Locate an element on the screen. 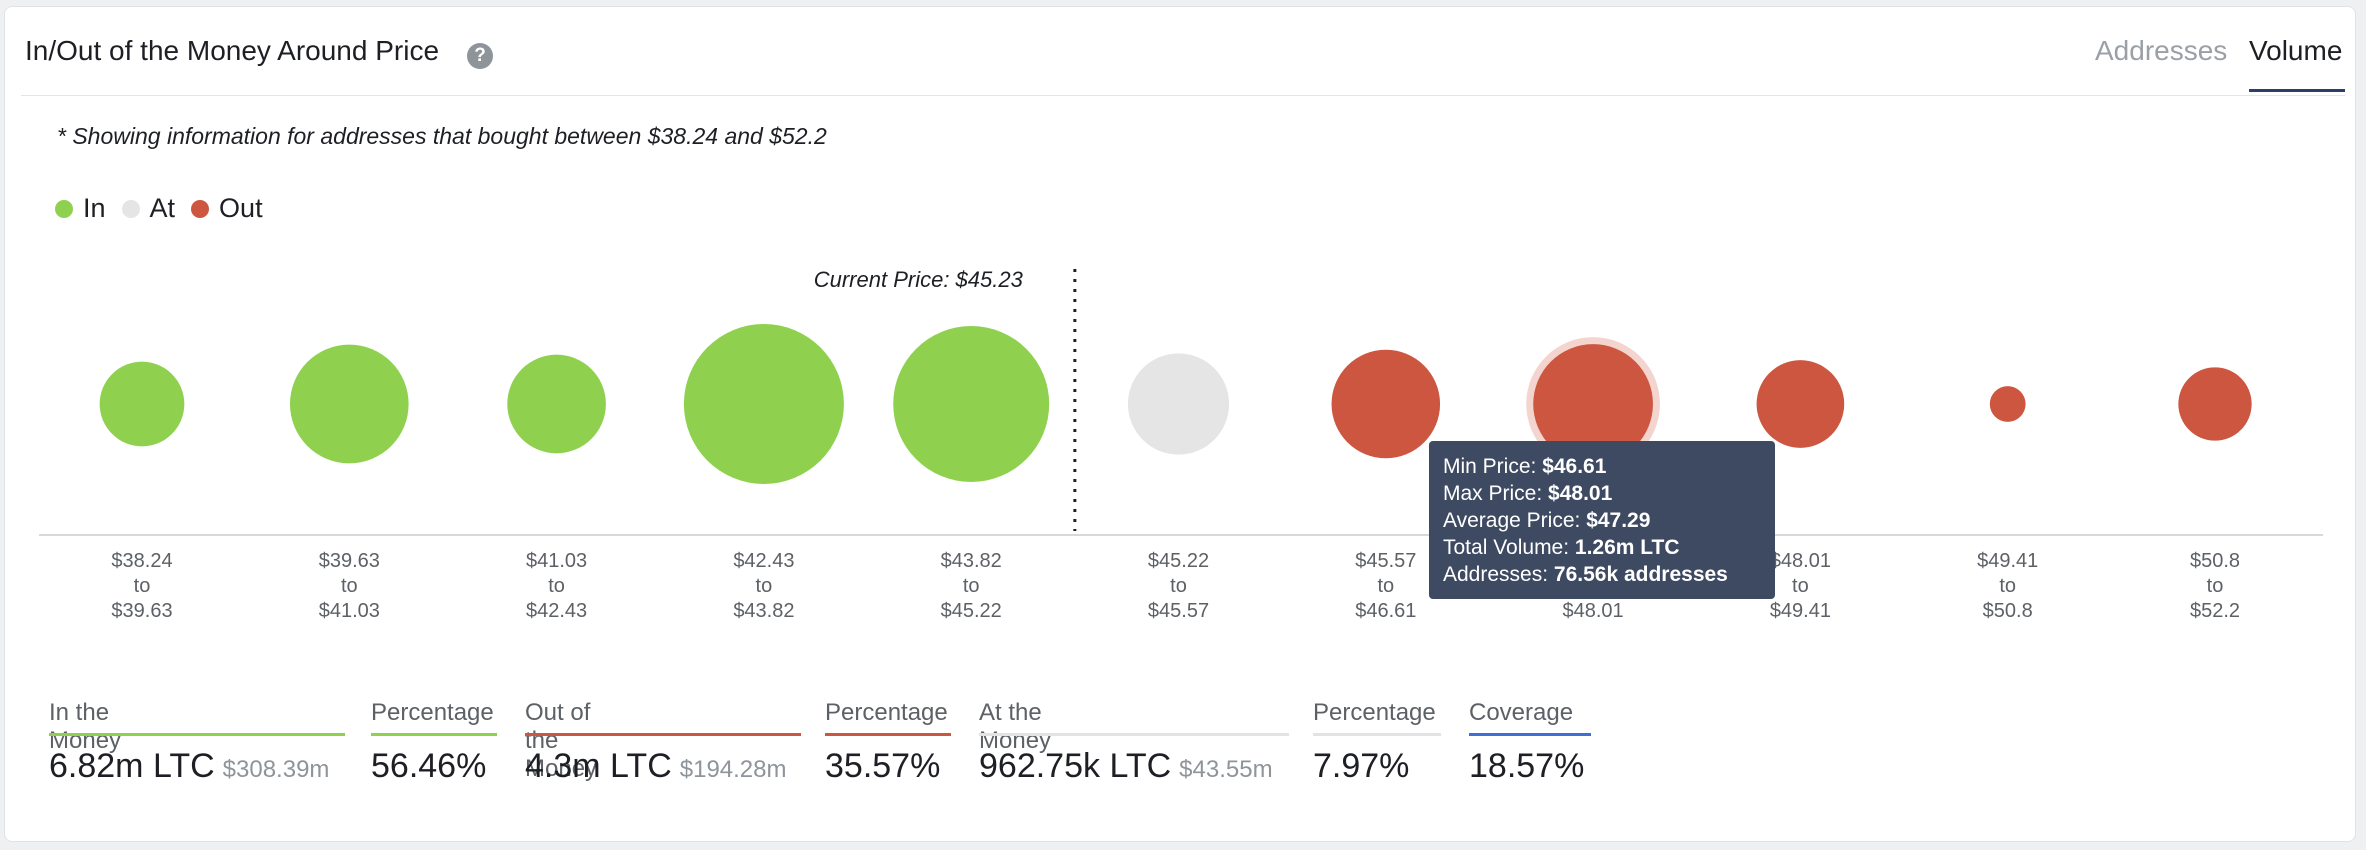  stat-at-money-bar is located at coordinates (1134, 734).